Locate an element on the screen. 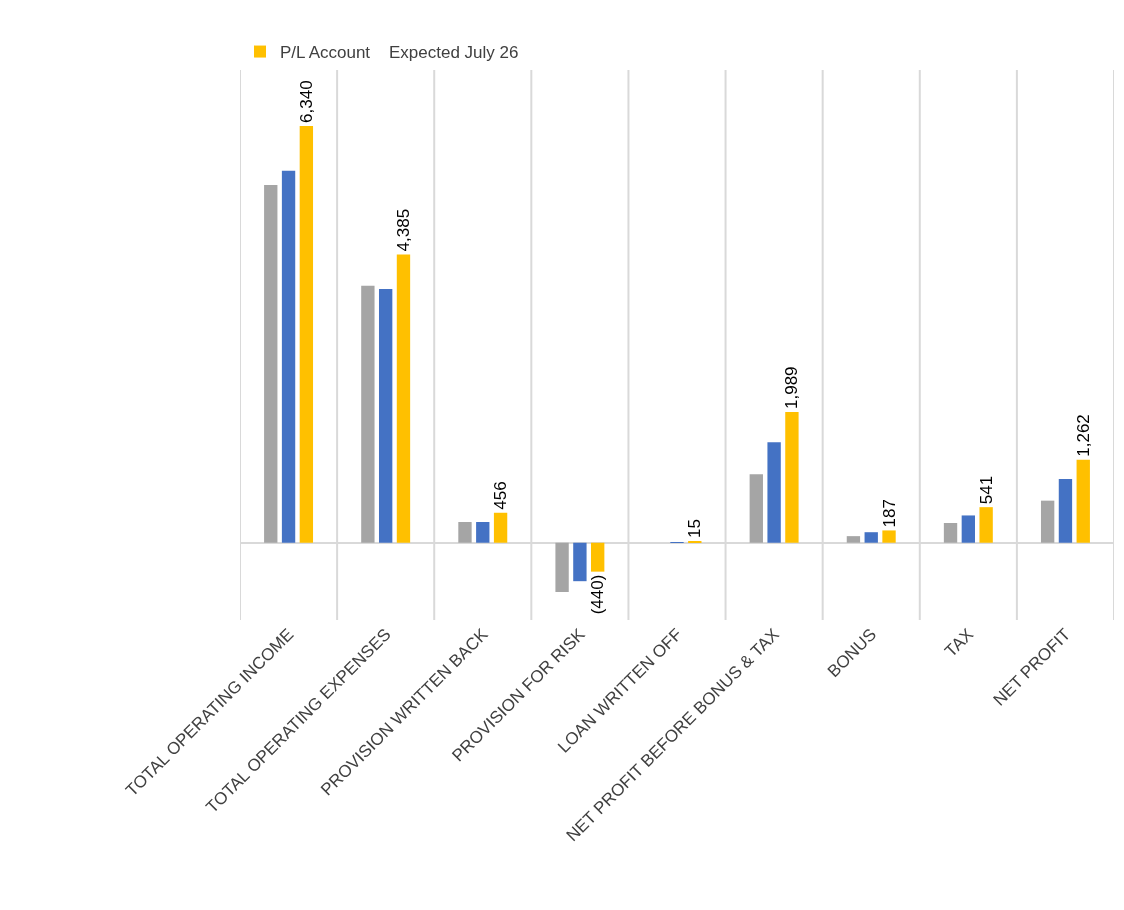 This screenshot has height=910, width=1124. data-label: 187 is located at coordinates (889, 513).